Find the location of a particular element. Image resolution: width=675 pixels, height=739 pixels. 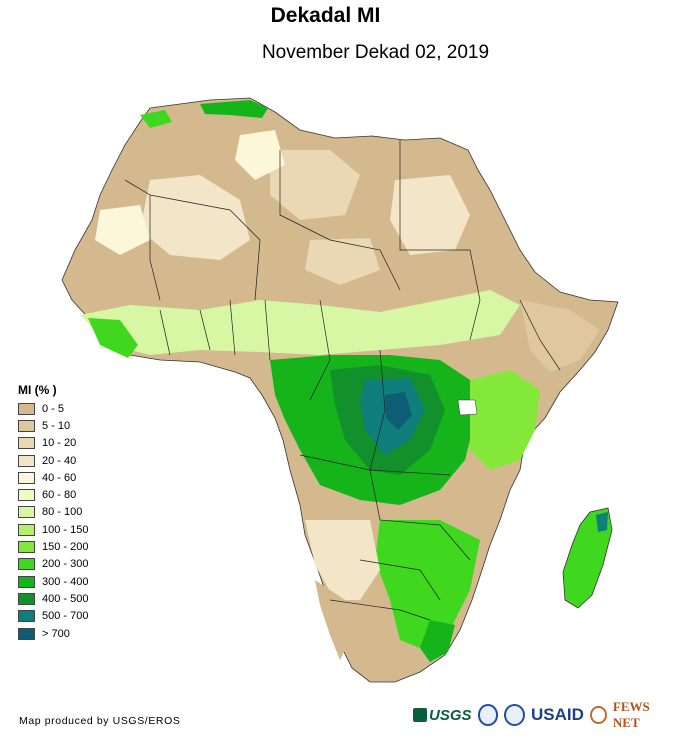

legend-item: 20 - 40 is located at coordinates (53, 460).